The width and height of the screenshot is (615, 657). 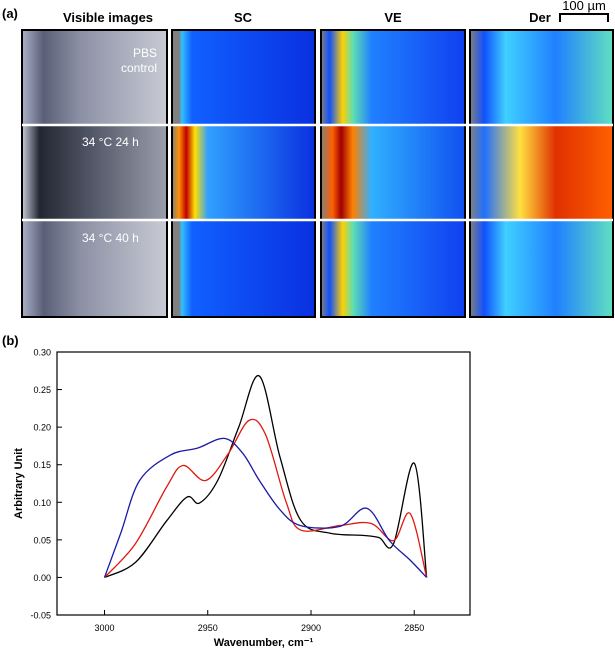 I want to click on row-label: 34 °C 24 h, so click(x=110, y=142).